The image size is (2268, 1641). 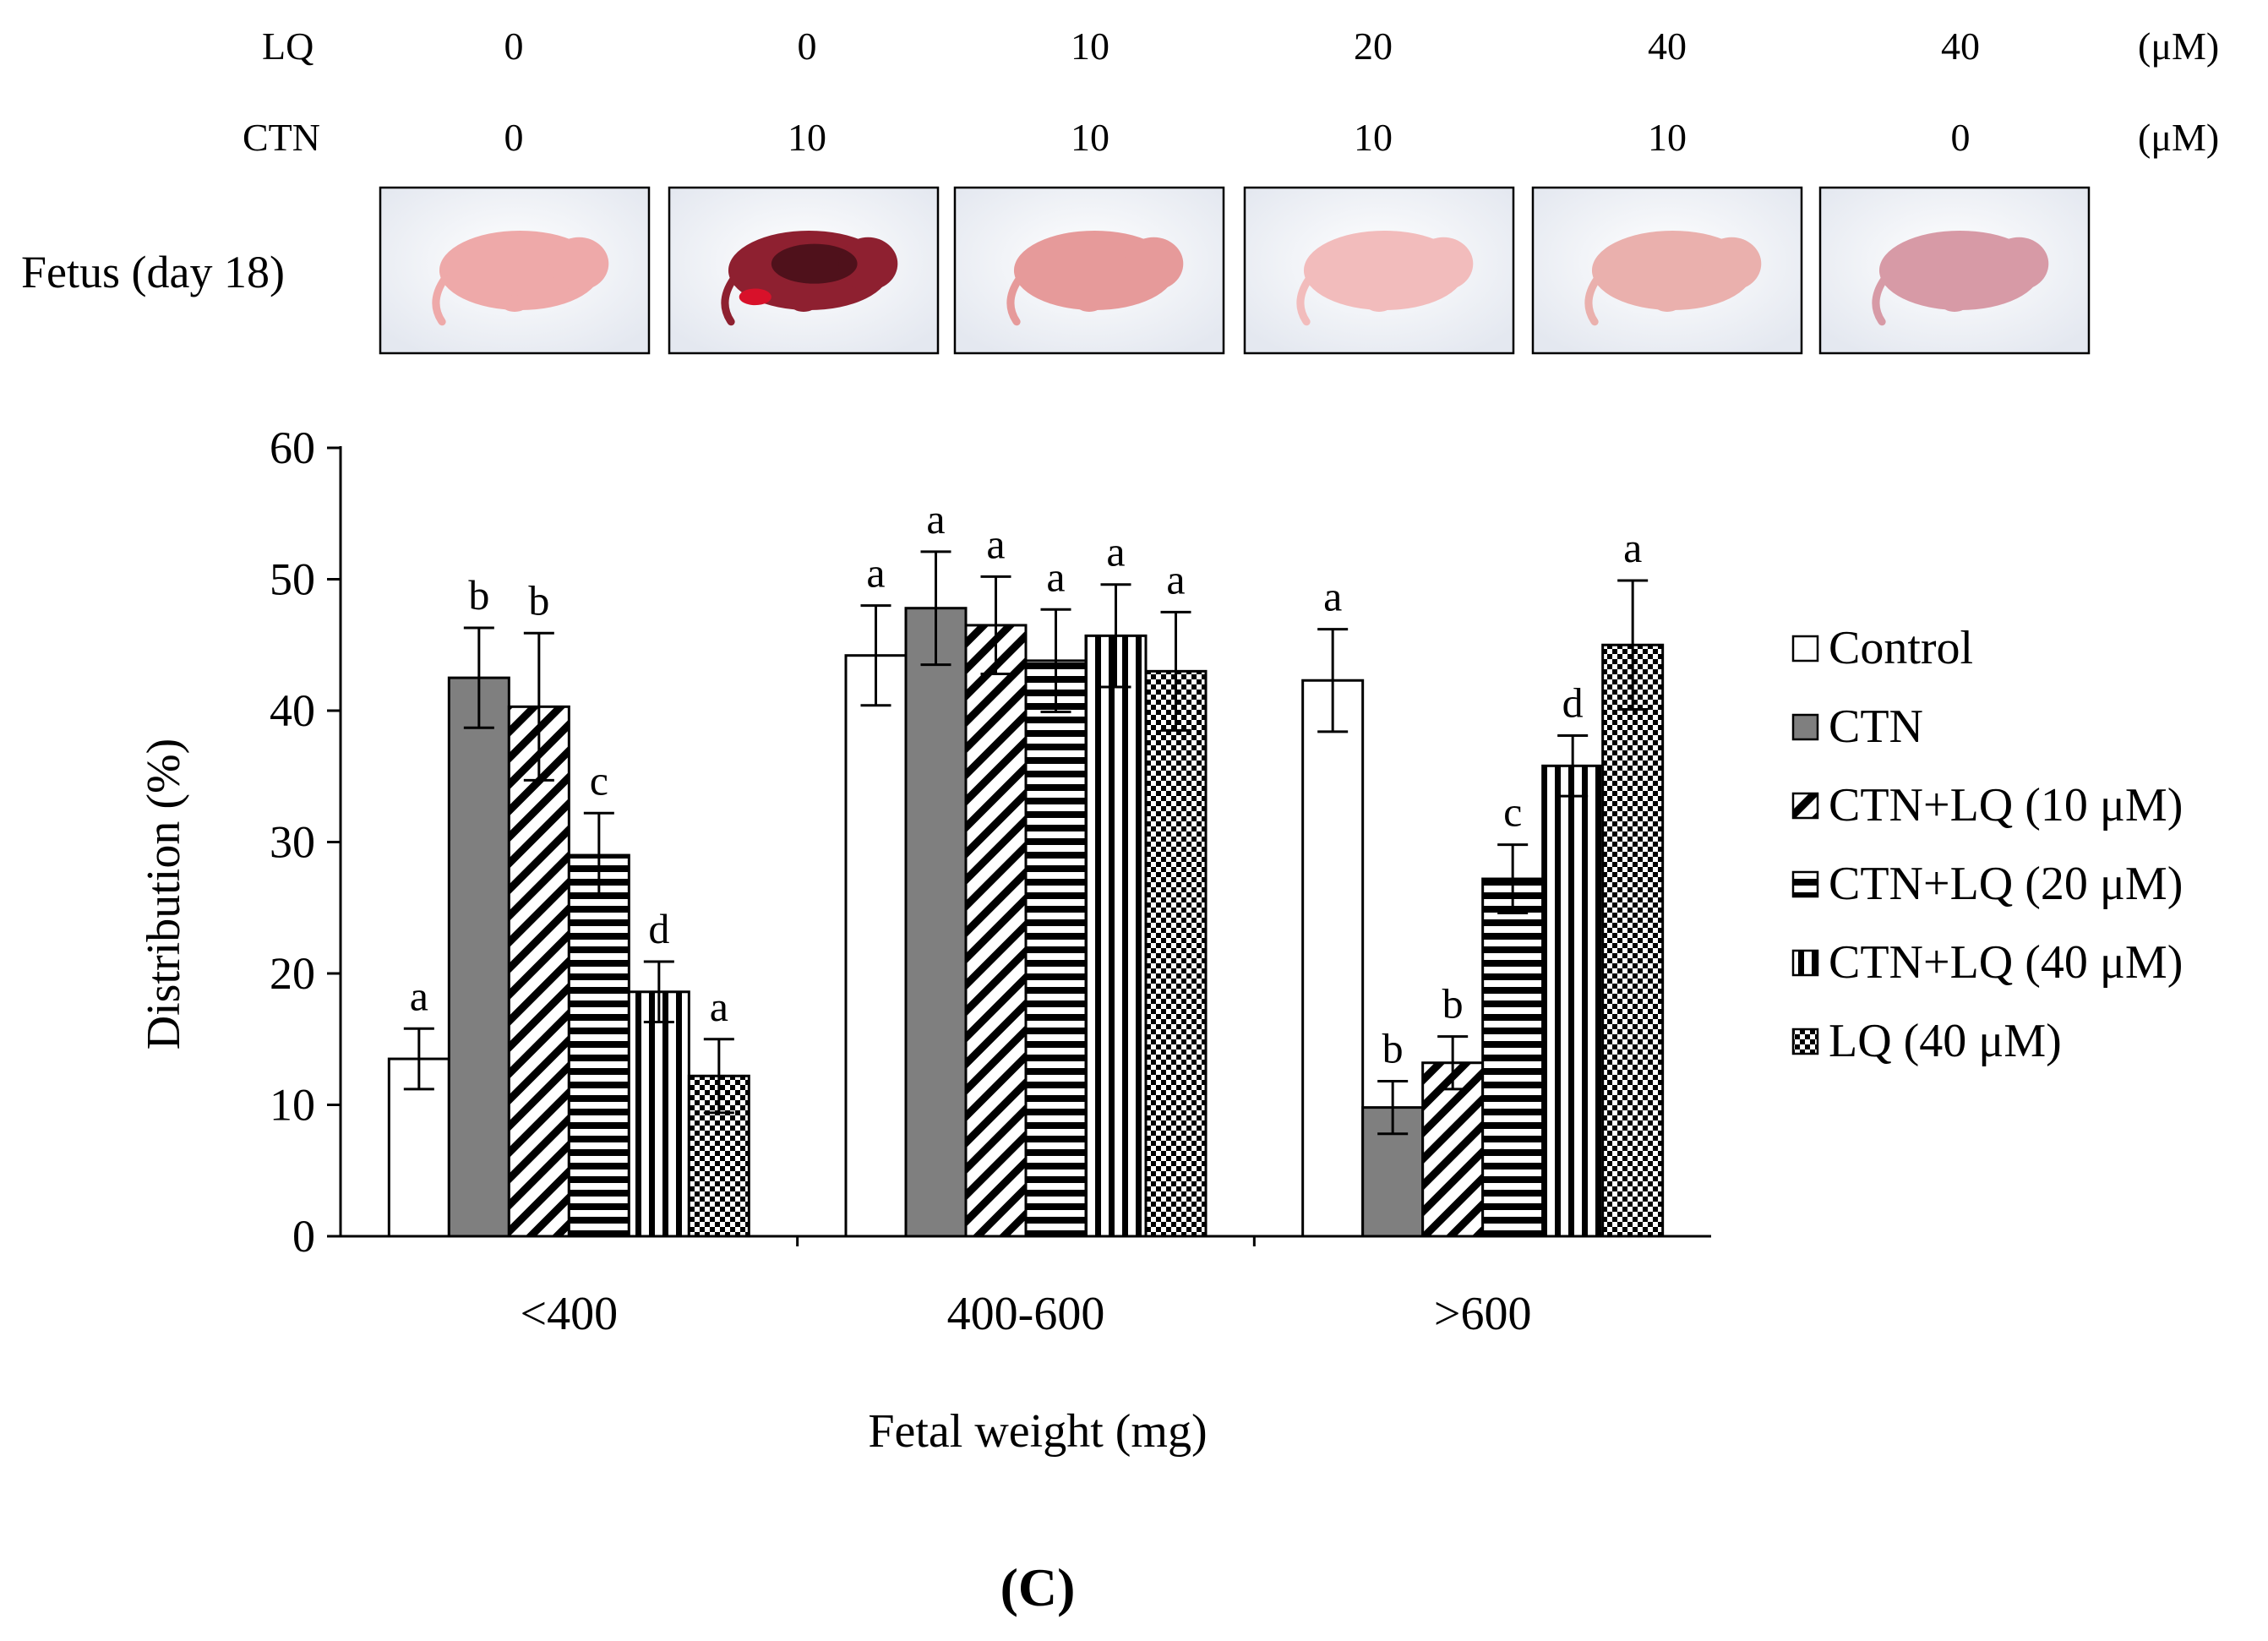 I want to click on panel-label: (C), so click(x=1038, y=1587).